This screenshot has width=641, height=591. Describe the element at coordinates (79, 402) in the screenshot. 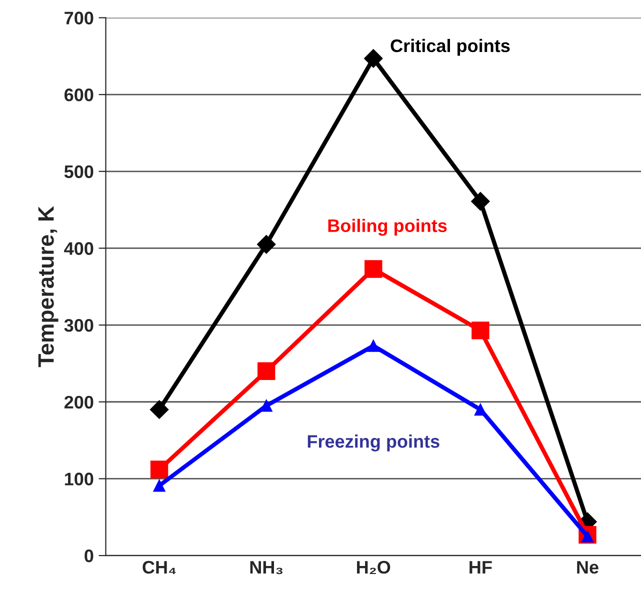

I see `y-tick-label: 200` at that location.